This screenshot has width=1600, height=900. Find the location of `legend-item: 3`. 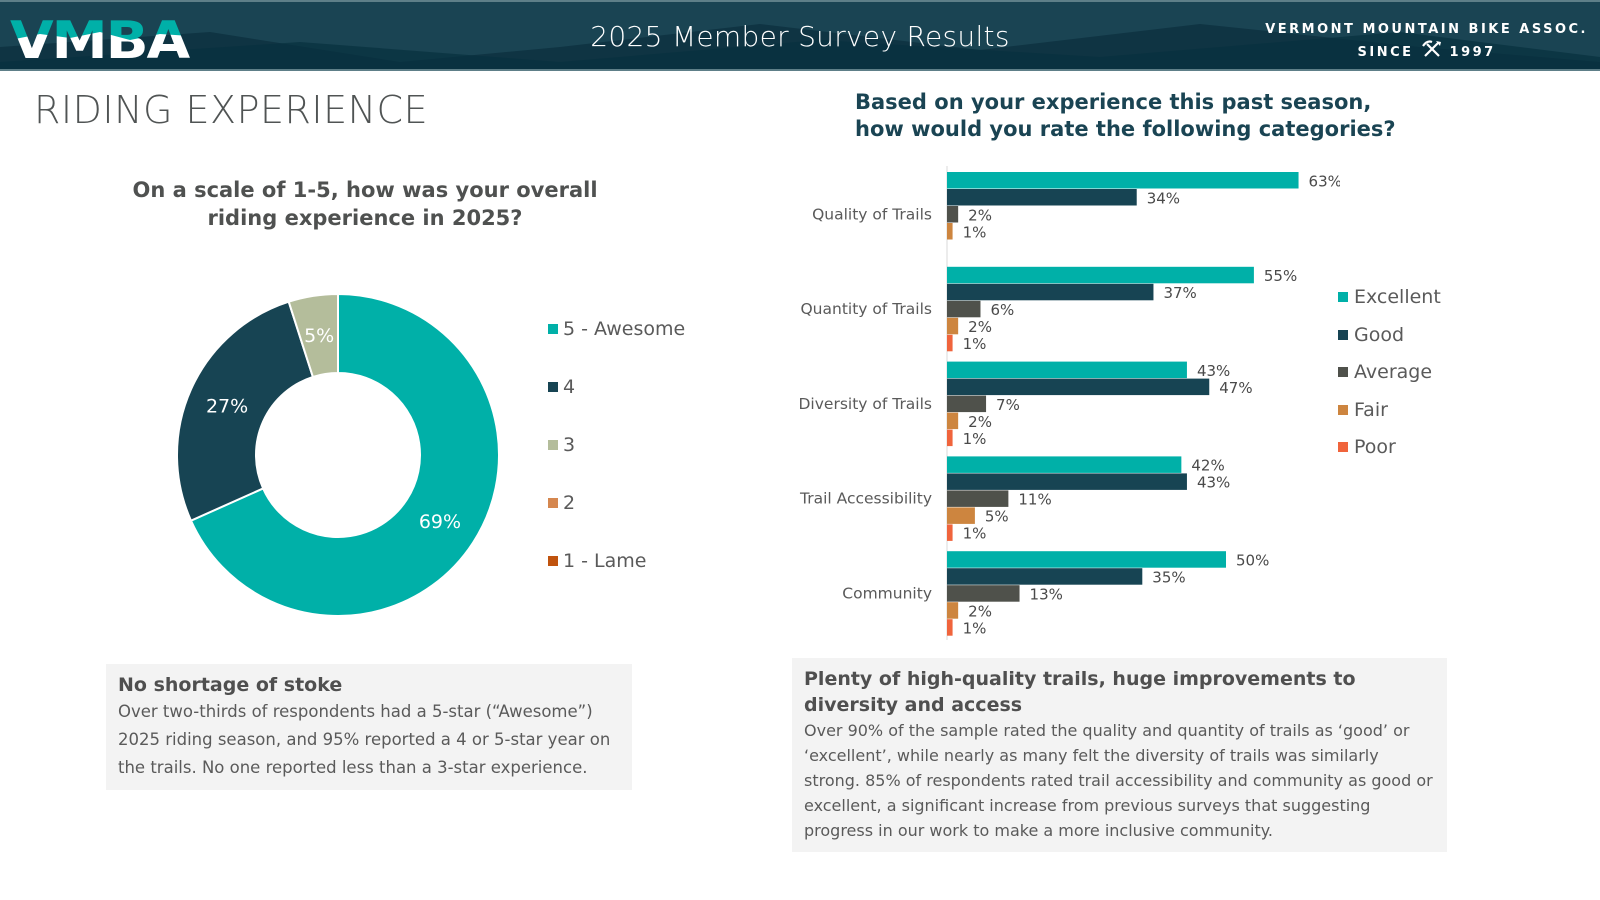

legend-item: 3 is located at coordinates (616, 445).